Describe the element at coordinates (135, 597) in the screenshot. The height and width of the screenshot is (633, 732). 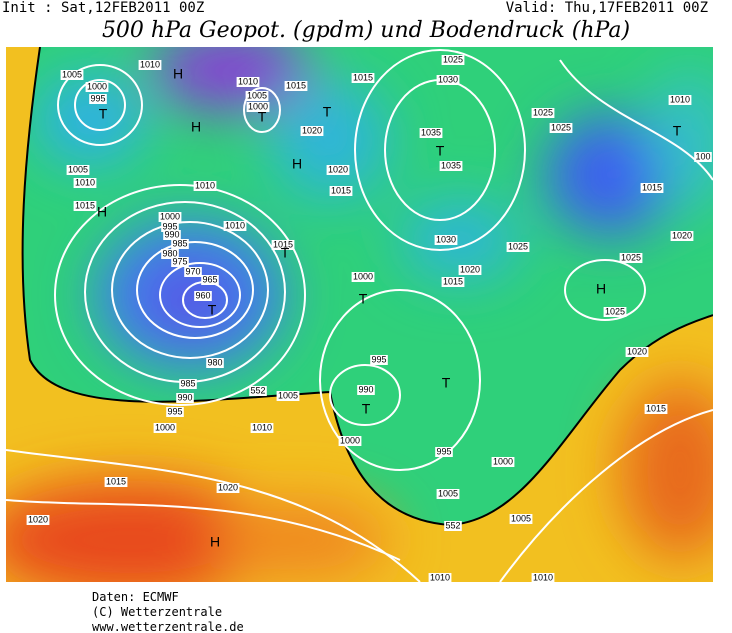
I see `data-source: Daten: ECMWF` at that location.